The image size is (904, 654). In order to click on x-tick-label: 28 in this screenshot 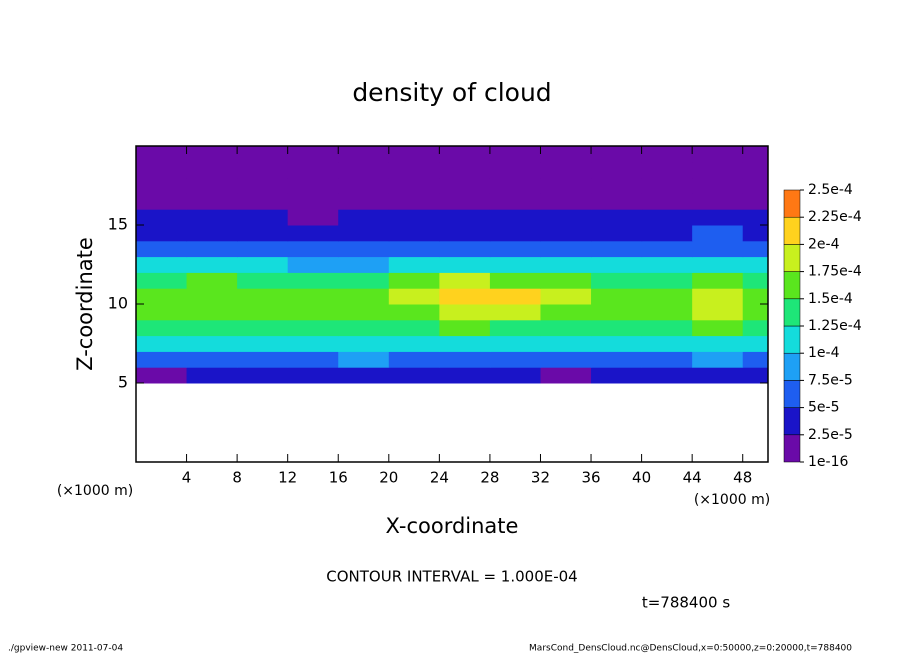, I will do `click(489, 478)`.